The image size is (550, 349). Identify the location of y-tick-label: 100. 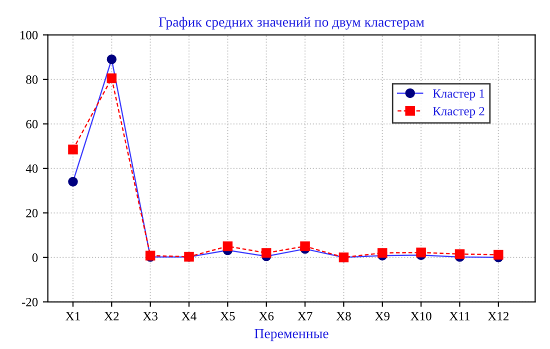
(29, 35).